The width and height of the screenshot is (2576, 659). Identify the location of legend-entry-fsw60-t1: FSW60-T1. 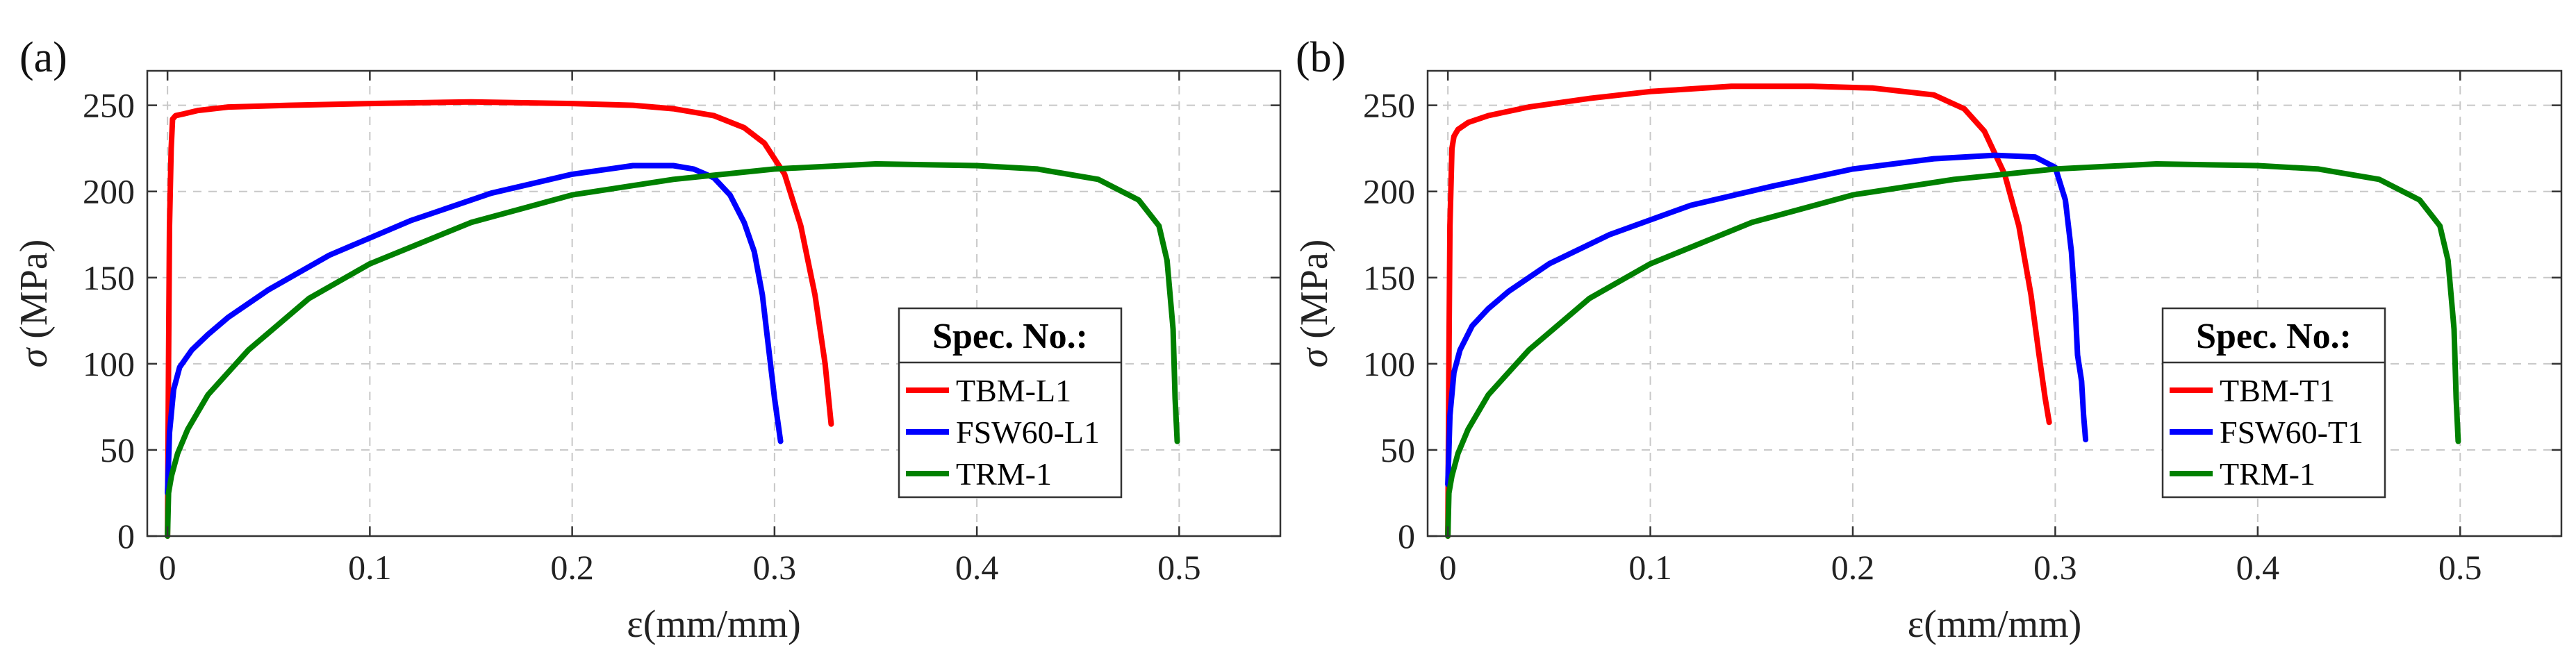
(2292, 432).